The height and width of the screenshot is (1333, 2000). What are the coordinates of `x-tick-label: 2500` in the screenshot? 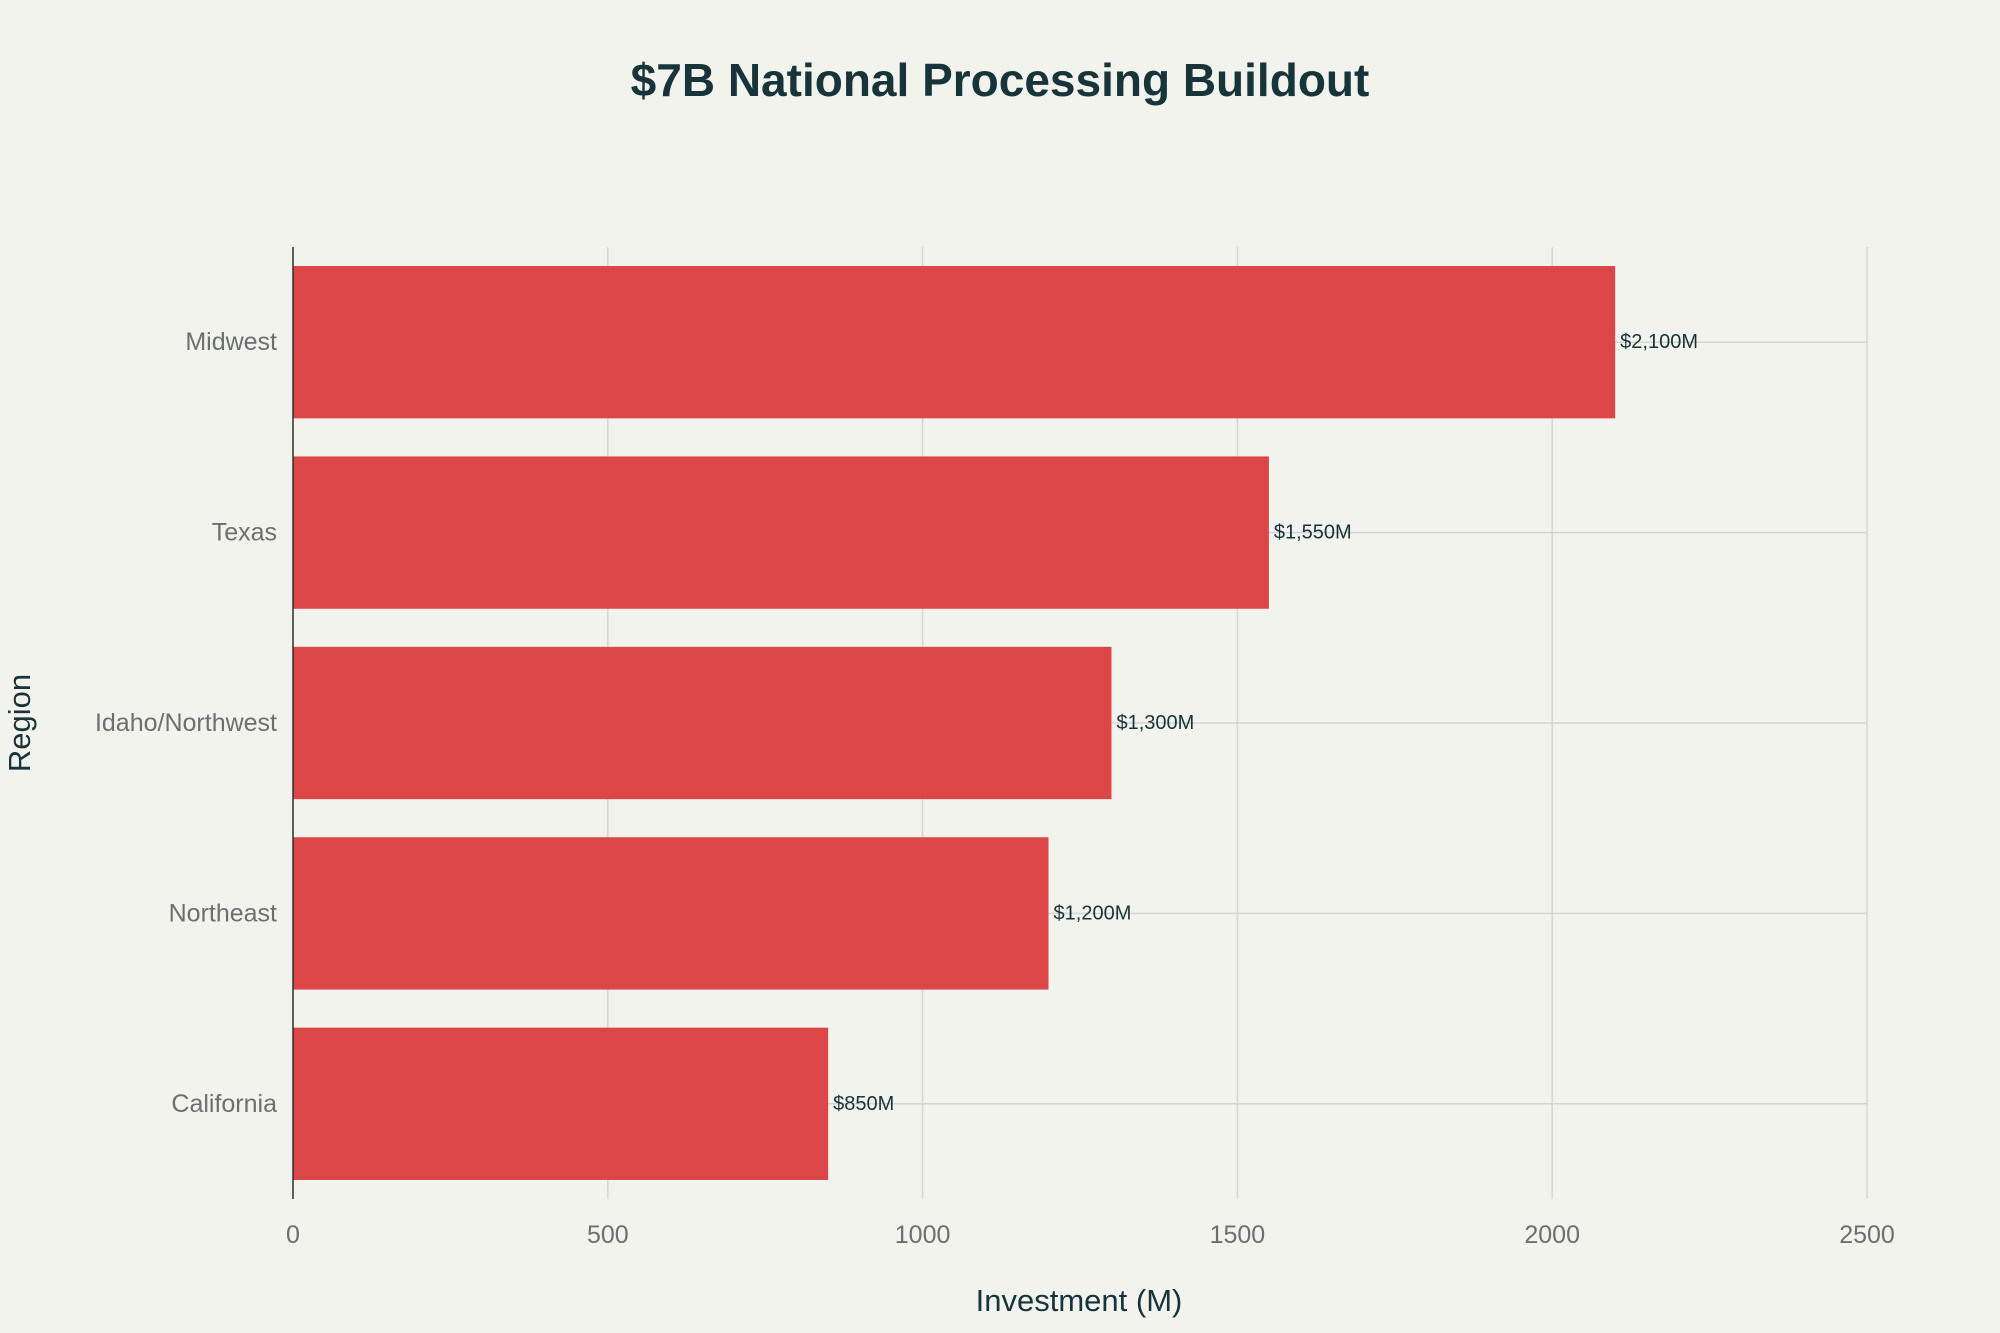 It's located at (1867, 1235).